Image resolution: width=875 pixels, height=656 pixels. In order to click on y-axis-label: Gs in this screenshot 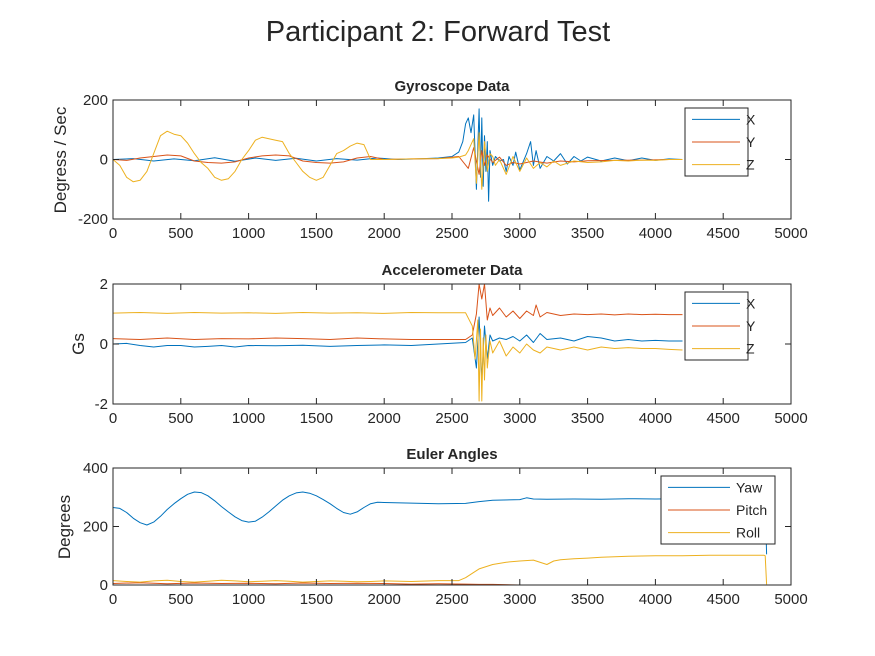, I will do `click(78, 344)`.